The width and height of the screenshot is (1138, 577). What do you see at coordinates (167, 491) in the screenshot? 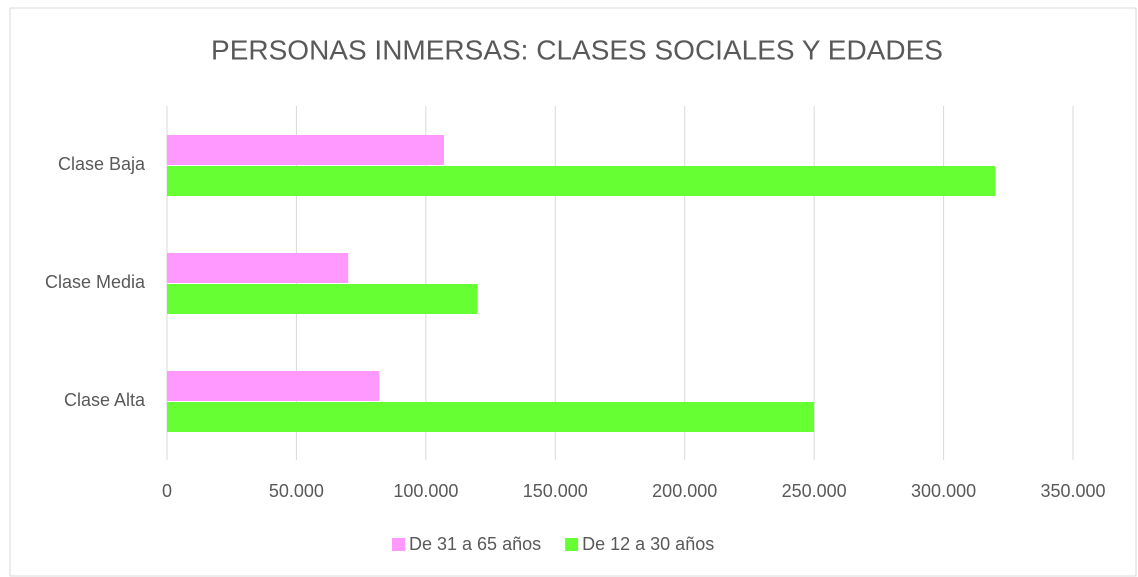
I see `x-tick-label: 0` at bounding box center [167, 491].